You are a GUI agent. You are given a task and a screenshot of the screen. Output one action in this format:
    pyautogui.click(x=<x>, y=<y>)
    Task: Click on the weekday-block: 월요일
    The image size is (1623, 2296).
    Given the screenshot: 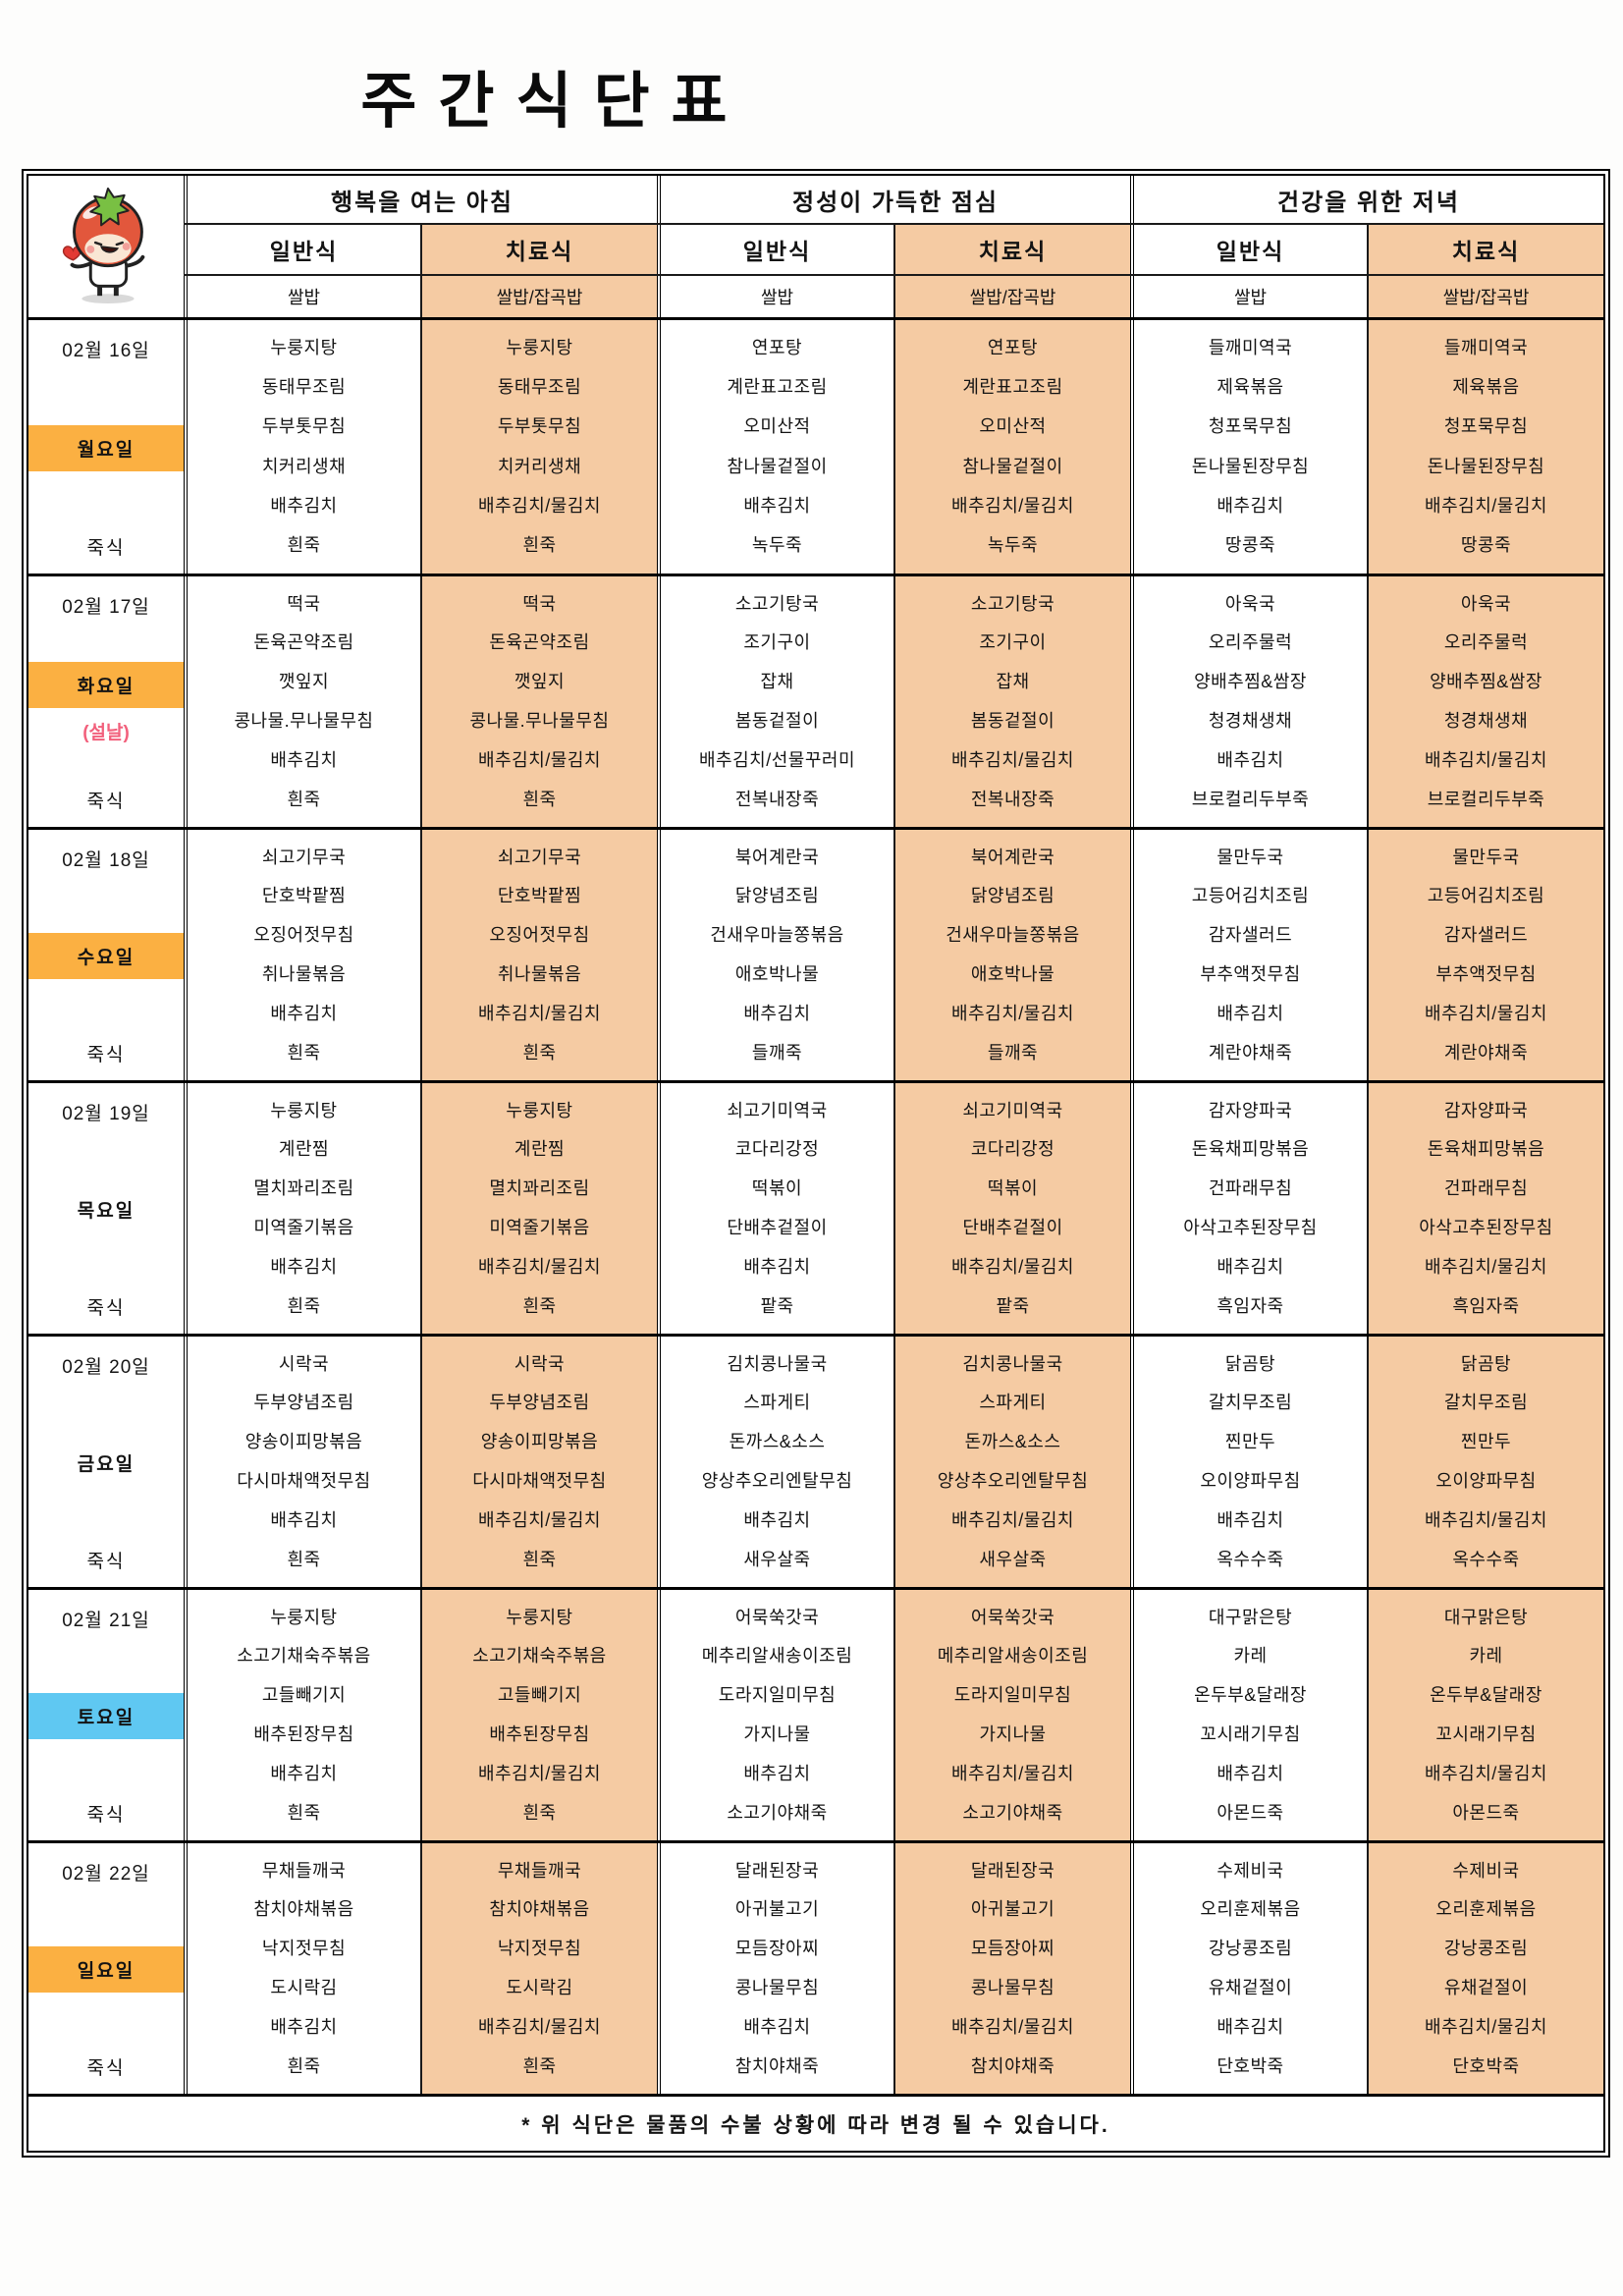 What is the action you would take?
    pyautogui.click(x=106, y=447)
    